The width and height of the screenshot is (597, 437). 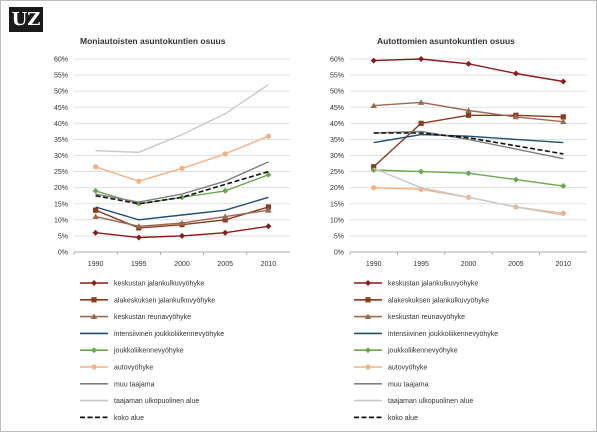 What do you see at coordinates (337, 220) in the screenshot?
I see `y-tick-label: 10%` at bounding box center [337, 220].